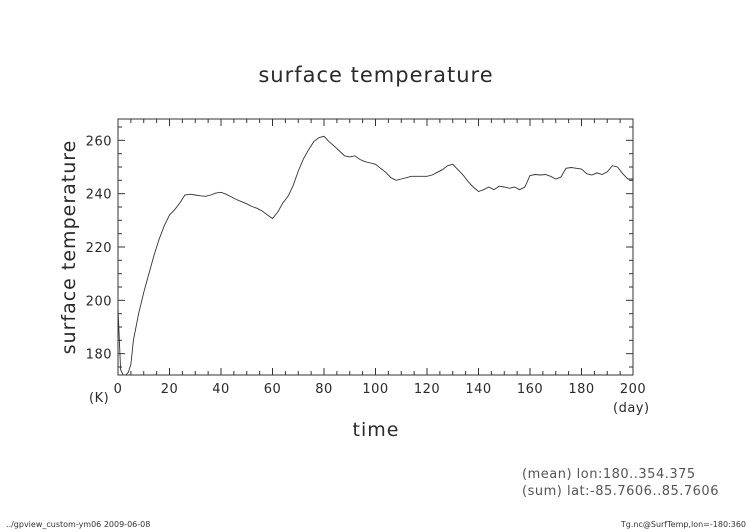  Describe the element at coordinates (99, 398) in the screenshot. I see `y-unit-label: (K)` at that location.